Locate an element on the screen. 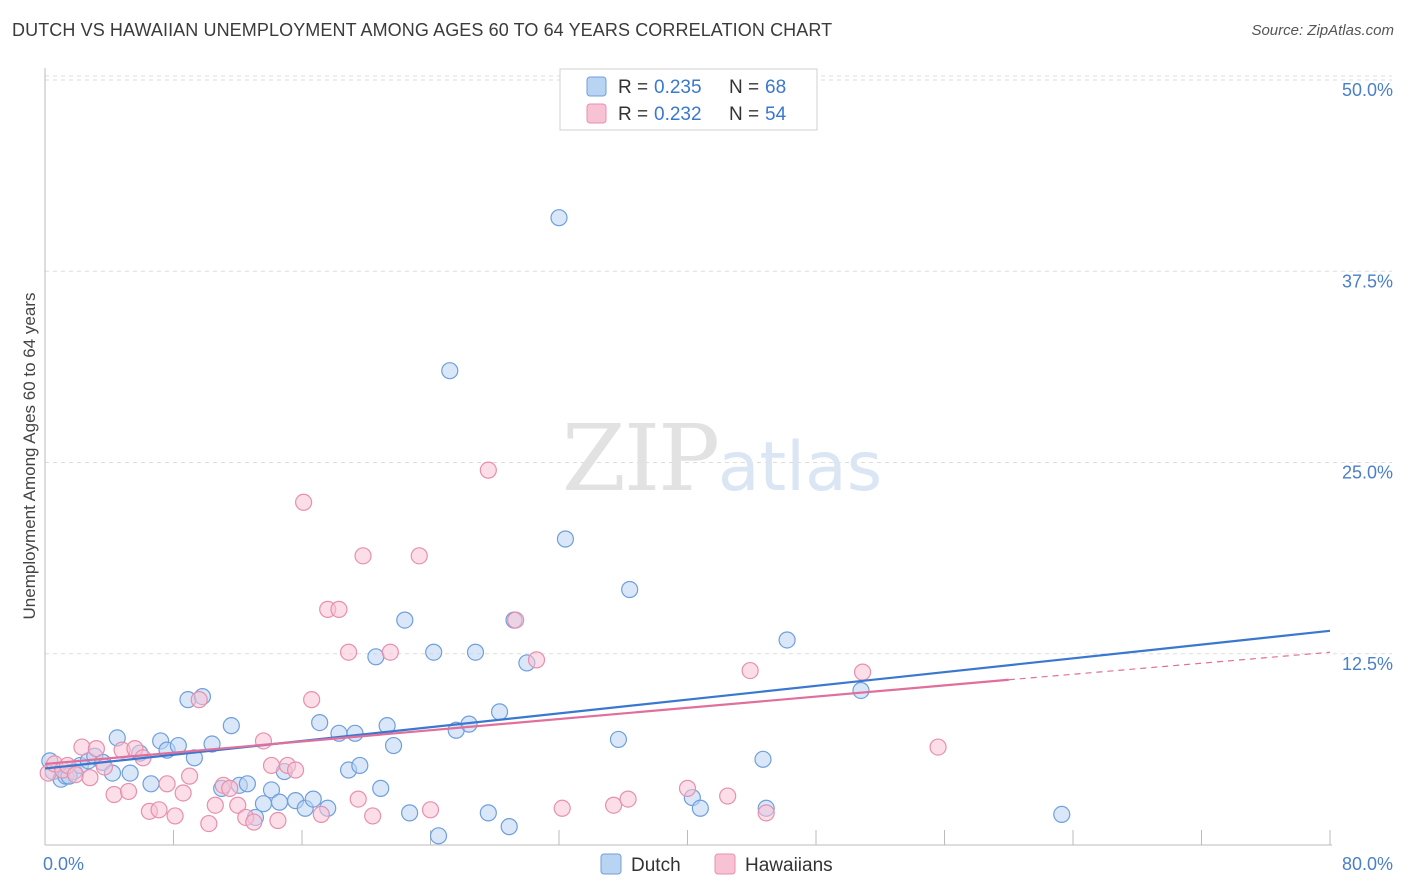 This screenshot has height=892, width=1406. bottom-legend-label-hawaiians: Hawaiians is located at coordinates (789, 865).